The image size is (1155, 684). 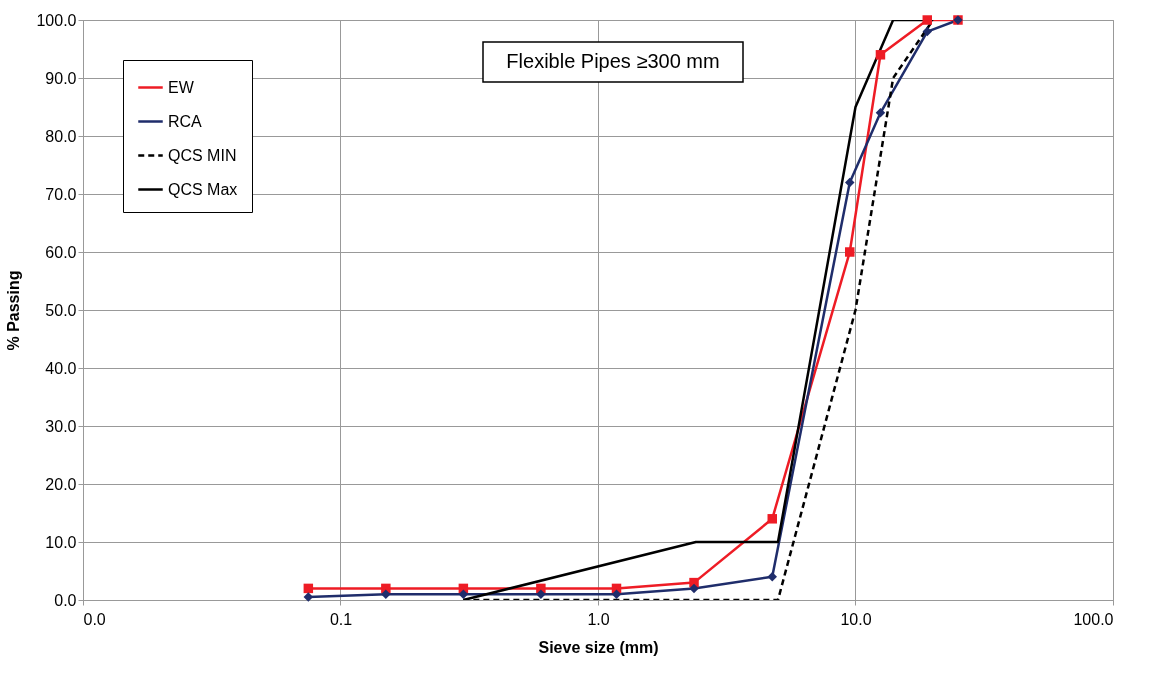 What do you see at coordinates (181, 87) in the screenshot?
I see `legend-label: EW` at bounding box center [181, 87].